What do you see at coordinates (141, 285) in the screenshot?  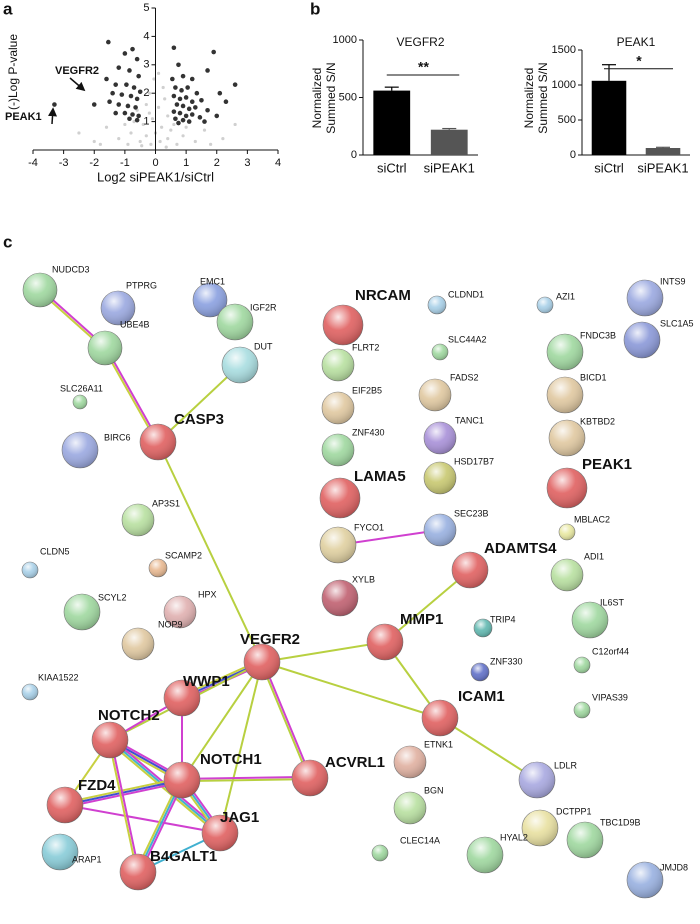 I see `node-label: PTPRG` at bounding box center [141, 285].